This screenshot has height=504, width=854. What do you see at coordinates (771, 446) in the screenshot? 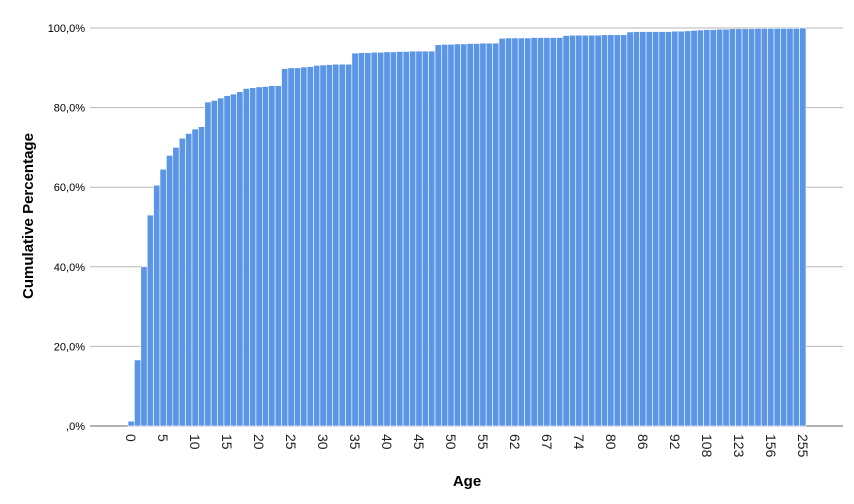
I see `x-tick-label: 156` at bounding box center [771, 446].